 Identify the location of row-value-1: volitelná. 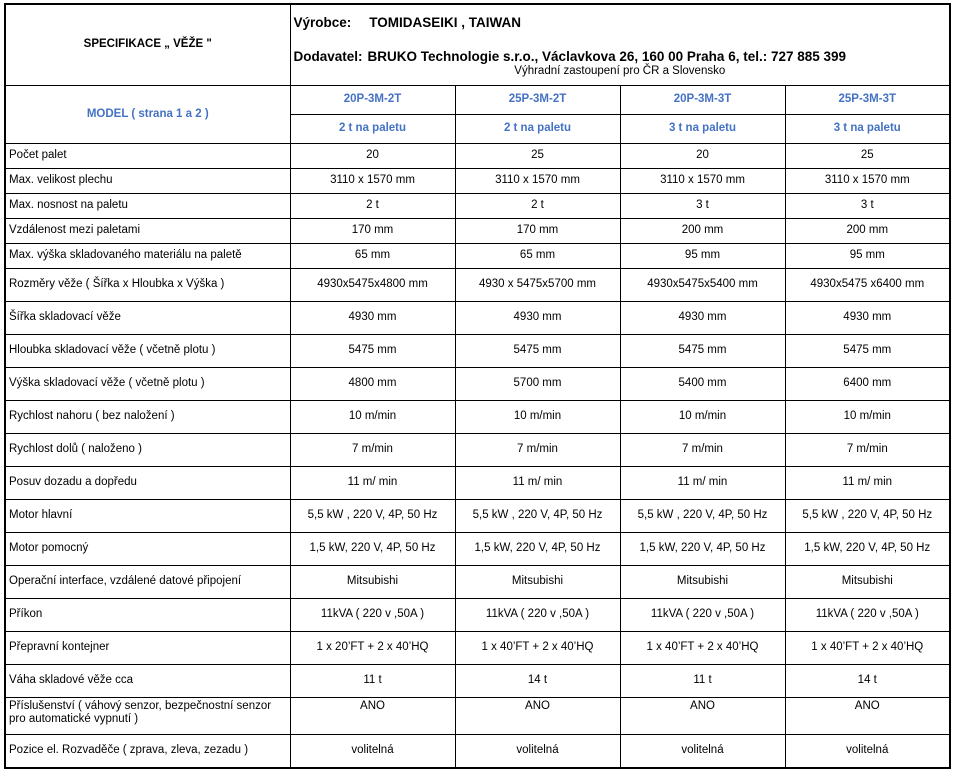
(372, 751).